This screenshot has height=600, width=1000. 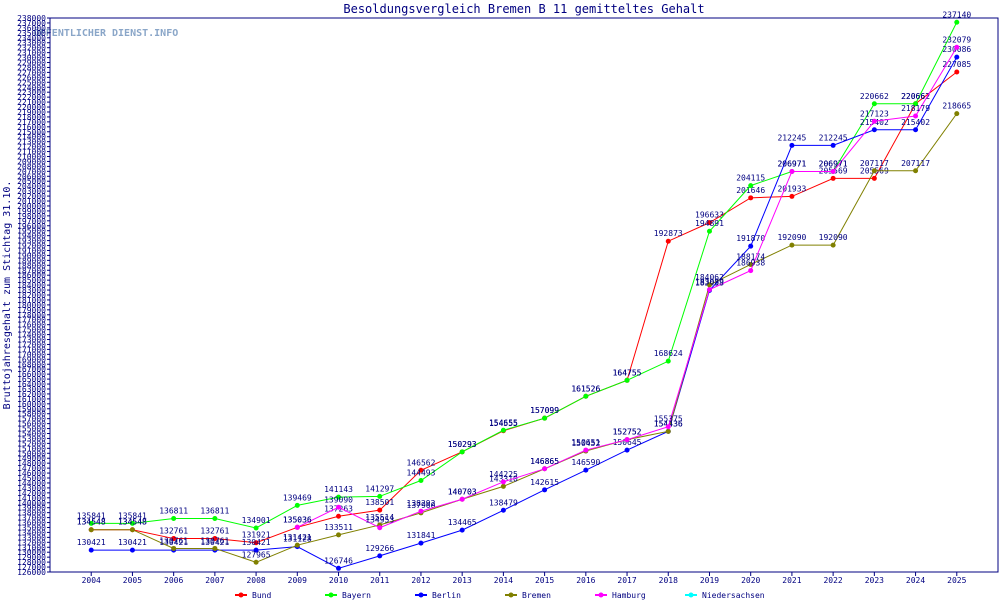 I want to click on data-label: 217123, so click(x=874, y=113).